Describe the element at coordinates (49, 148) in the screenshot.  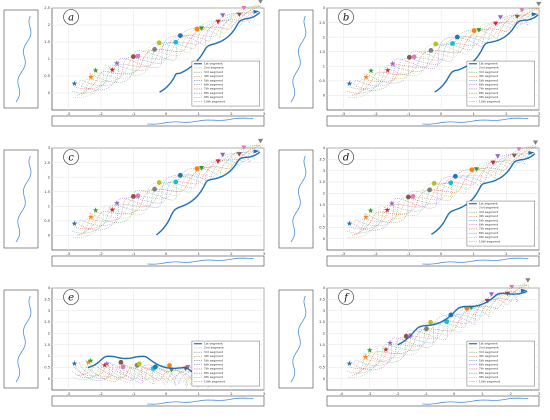
I see `y-tick-label: 3` at that location.